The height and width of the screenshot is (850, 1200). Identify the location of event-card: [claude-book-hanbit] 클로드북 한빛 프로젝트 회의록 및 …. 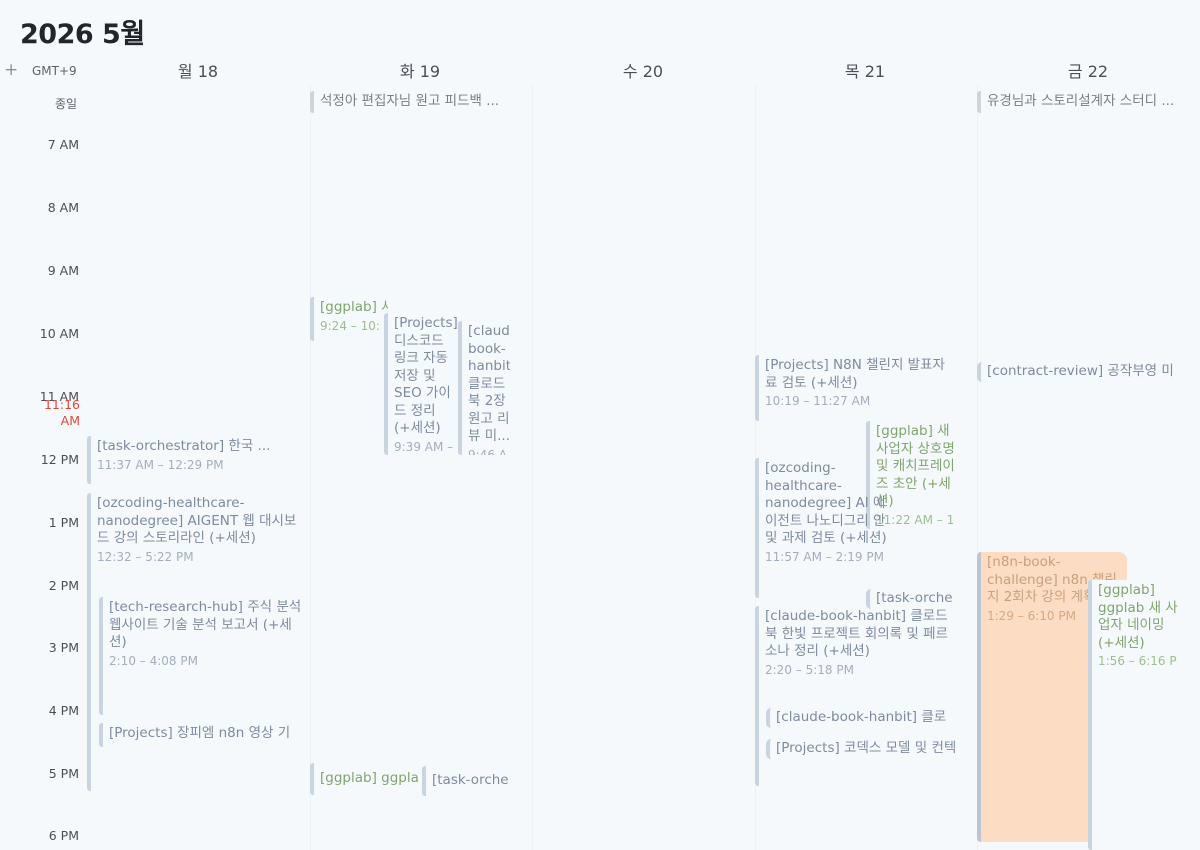
(855, 696).